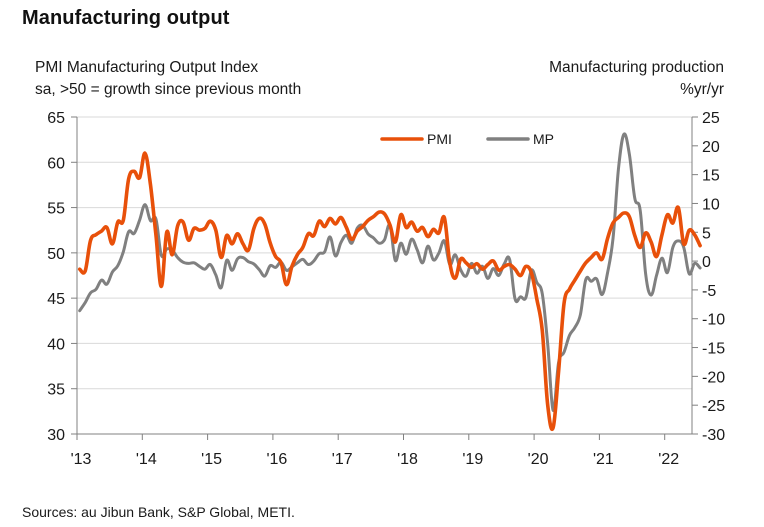  I want to click on chart-title: Manufacturing output, so click(126, 18).